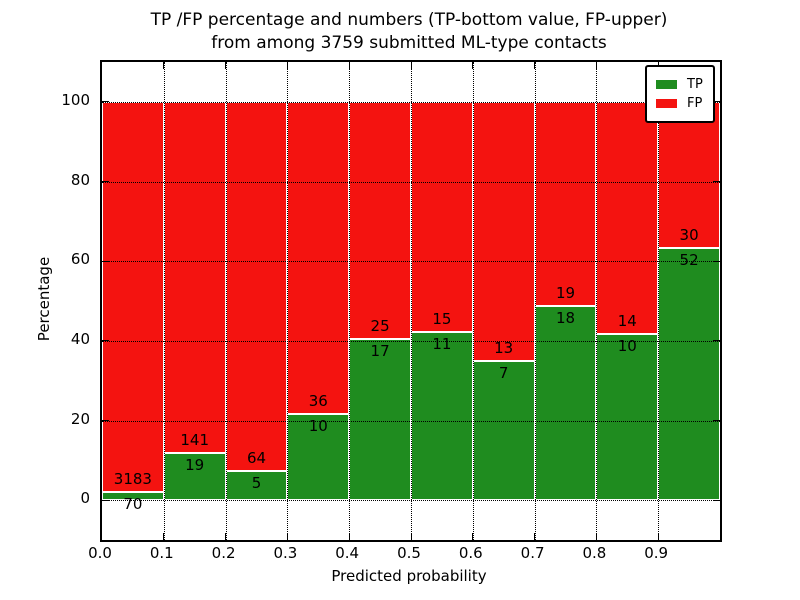  What do you see at coordinates (132, 478) in the screenshot?
I see `fp-count-label: 3183` at bounding box center [132, 478].